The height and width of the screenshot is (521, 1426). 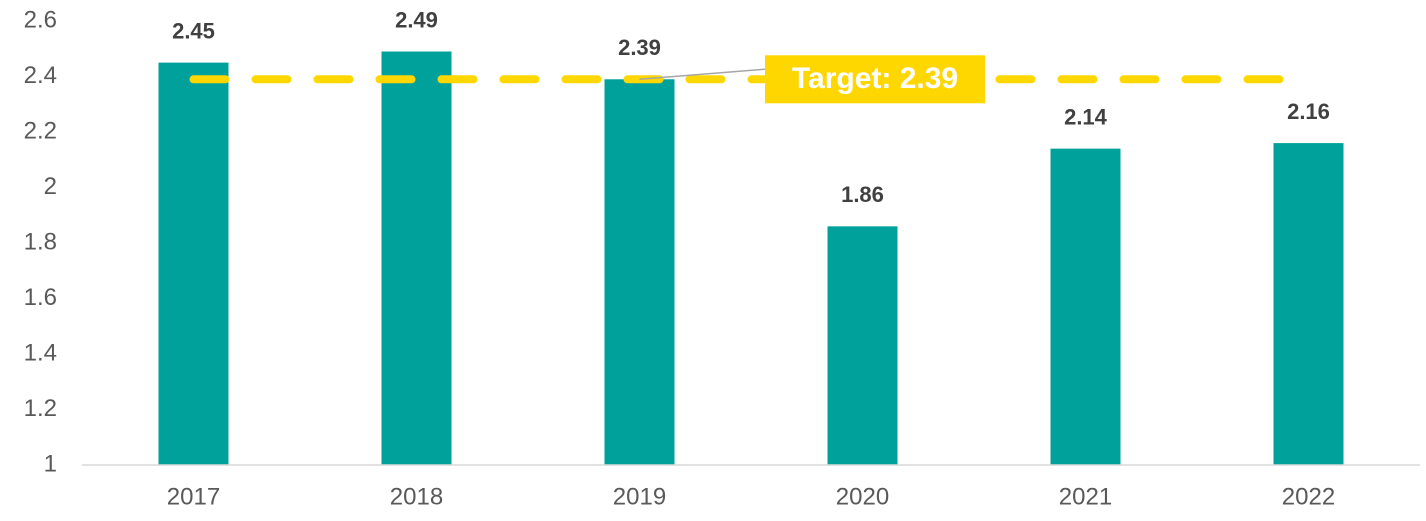 What do you see at coordinates (50, 186) in the screenshot?
I see `y-tick-label: 2` at bounding box center [50, 186].